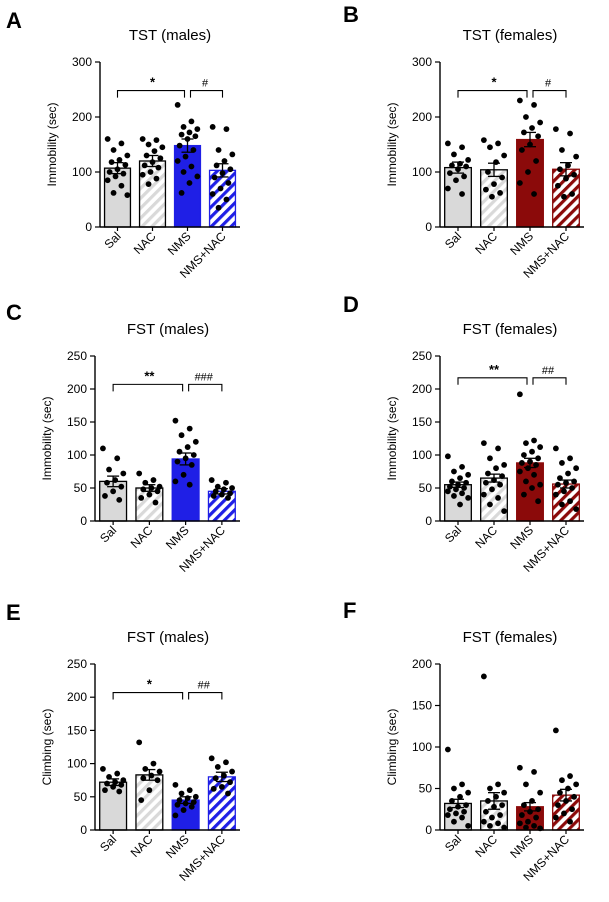 Image resolution: width=609 pixels, height=902 pixels. I want to click on x-tick-label: NMS, so click(179, 243).